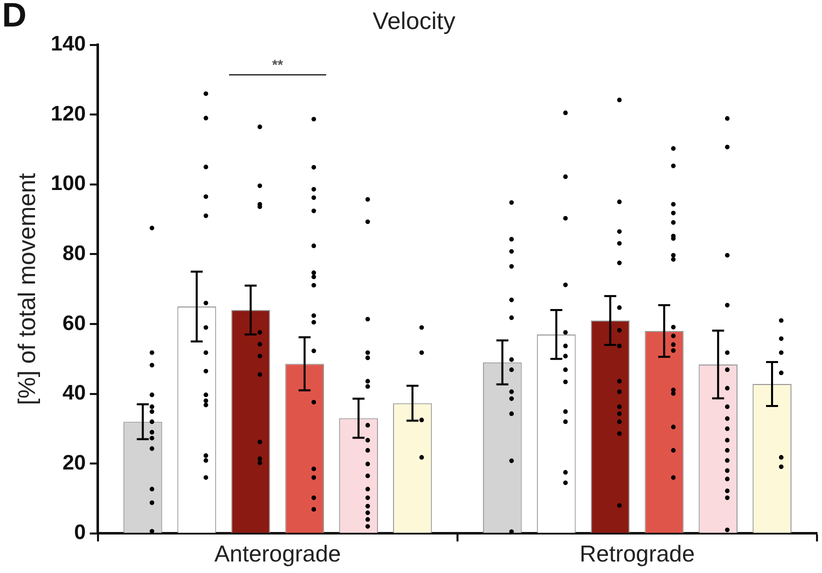  Describe the element at coordinates (74, 253) in the screenshot. I see `y-tick-label: 80` at that location.